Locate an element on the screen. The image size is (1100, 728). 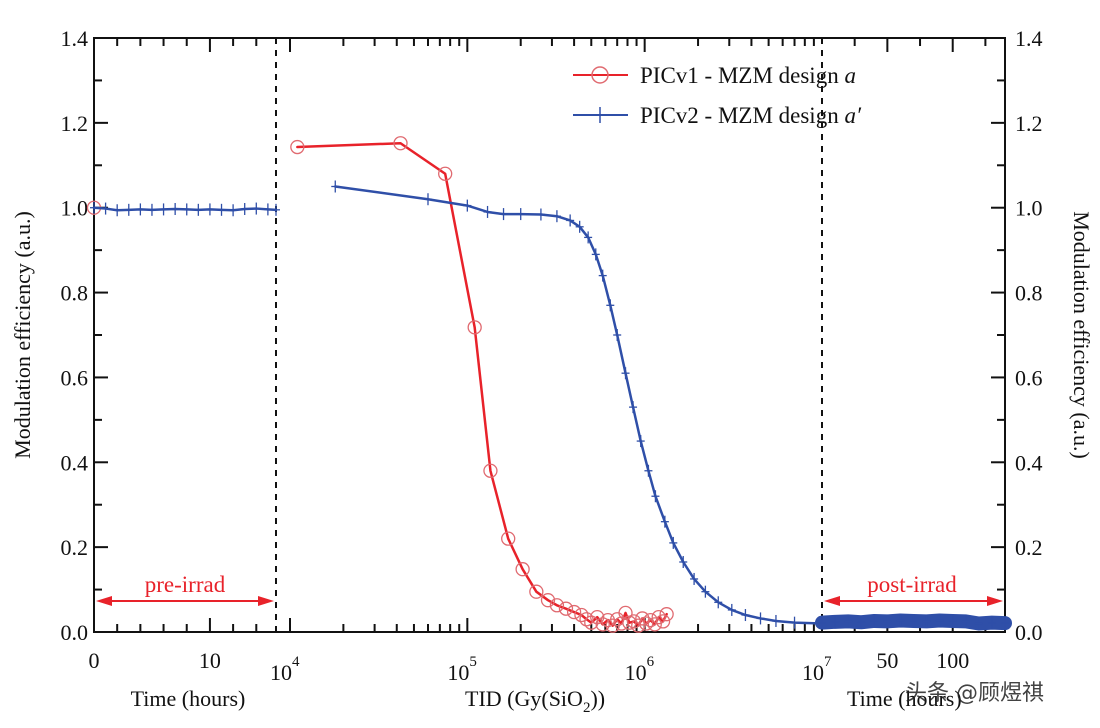
y-tick-label-right: 1.2 is located at coordinates (1029, 123).